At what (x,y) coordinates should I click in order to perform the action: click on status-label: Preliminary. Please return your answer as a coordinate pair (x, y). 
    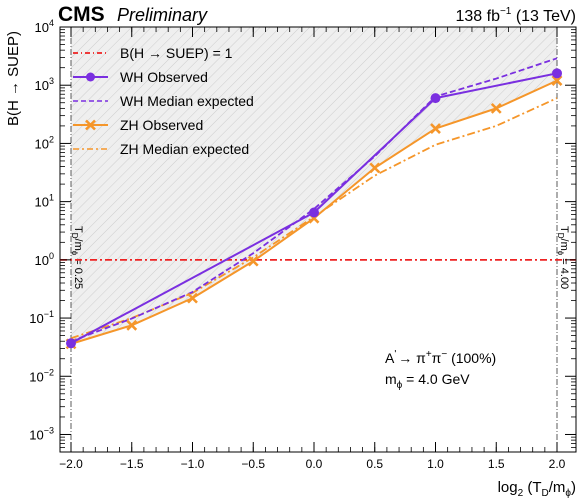
    Looking at the image, I should click on (162, 15).